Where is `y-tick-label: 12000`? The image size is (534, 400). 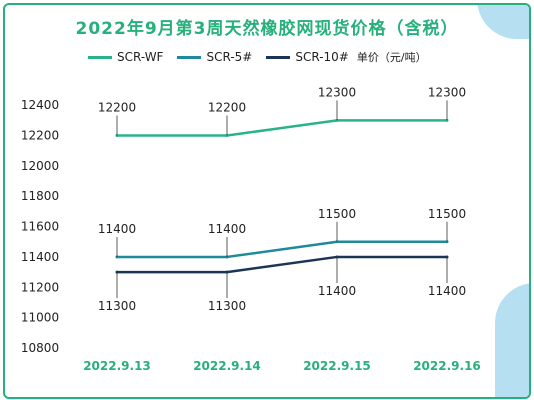 y-tick-label: 12000 is located at coordinates (40, 166).